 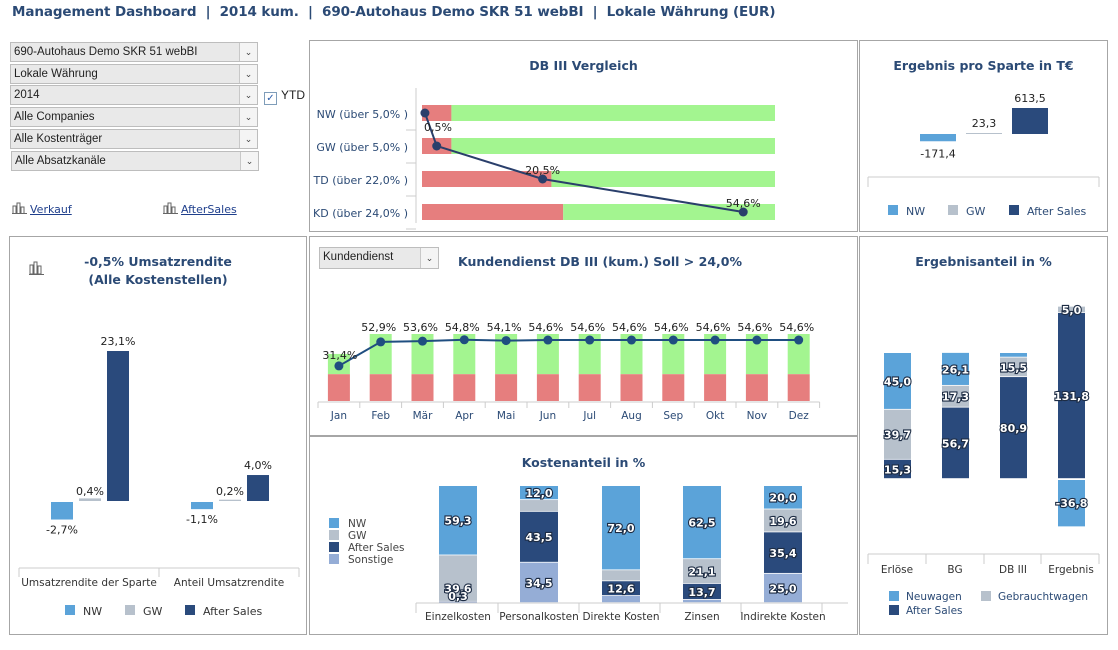 What do you see at coordinates (458, 617) in the screenshot?
I see `category-label: Einzelkosten` at bounding box center [458, 617].